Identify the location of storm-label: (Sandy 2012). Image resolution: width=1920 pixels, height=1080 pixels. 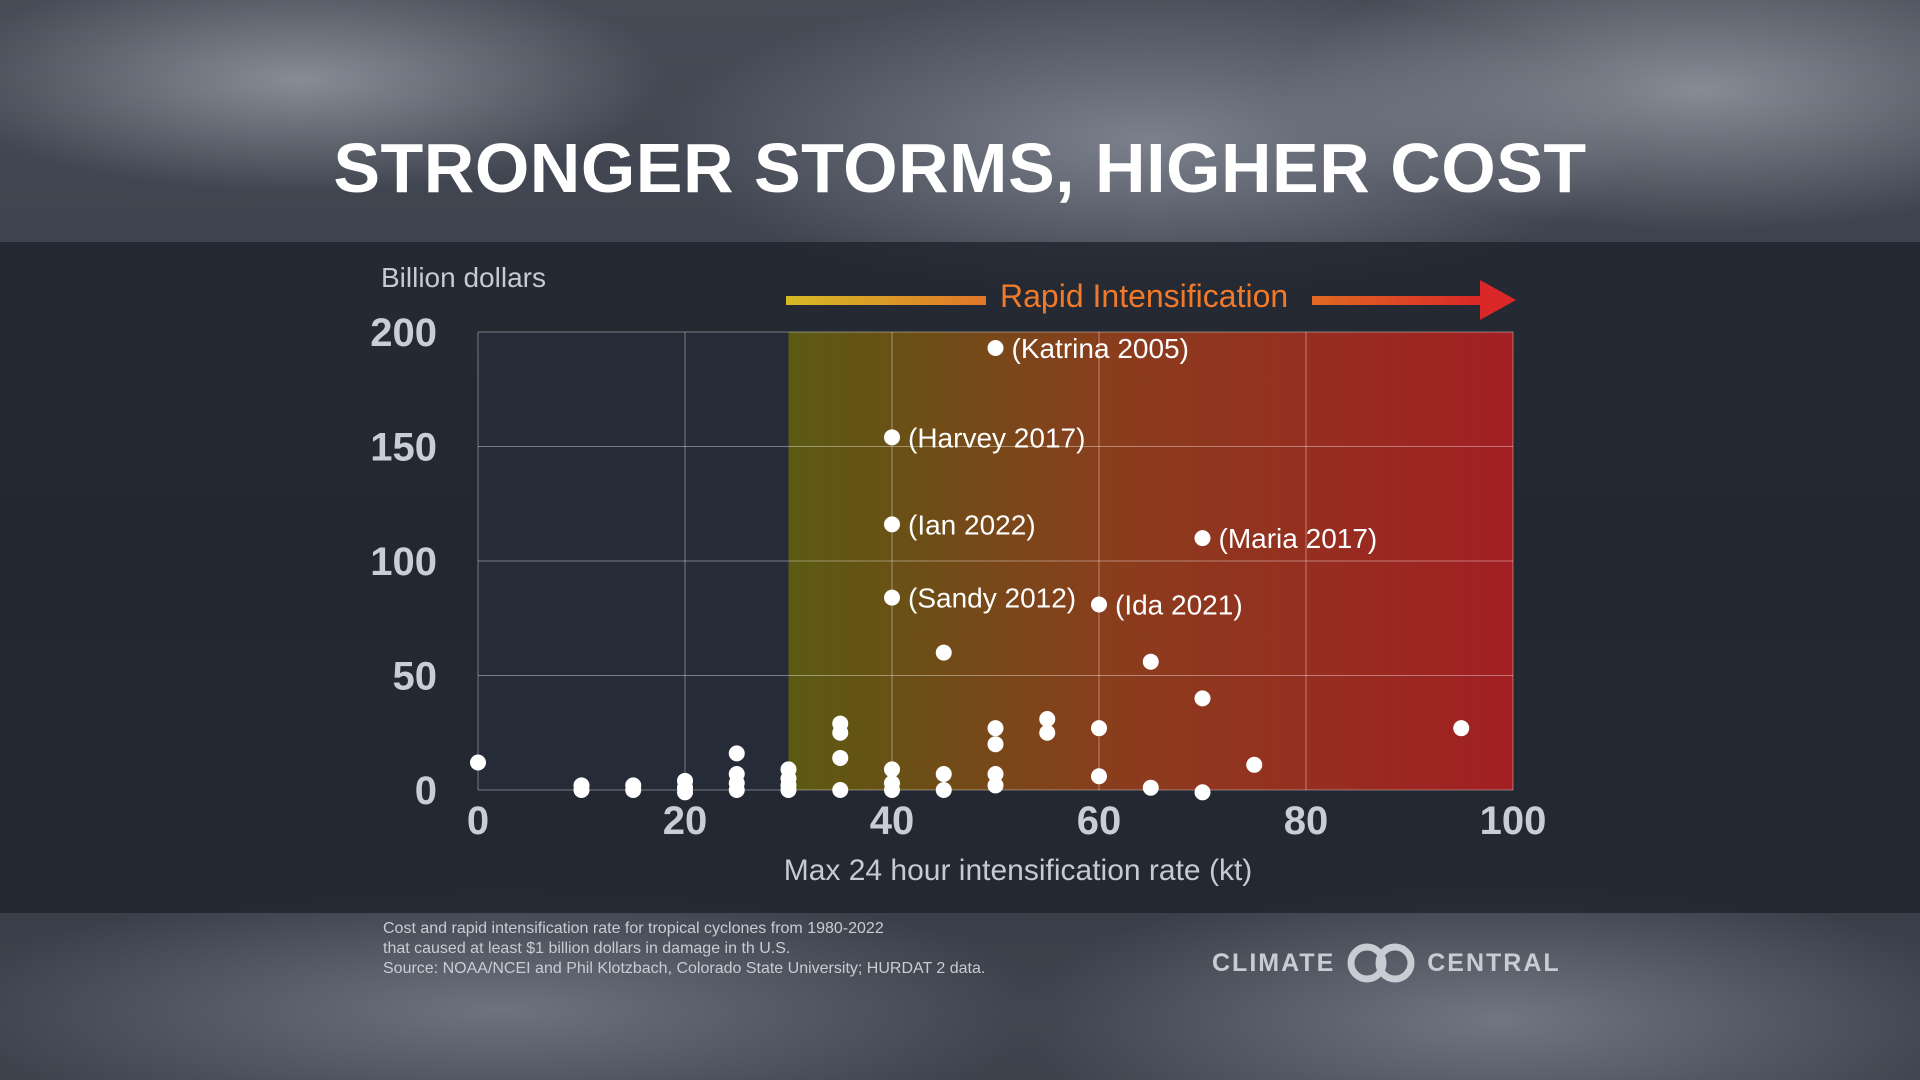
(992, 598).